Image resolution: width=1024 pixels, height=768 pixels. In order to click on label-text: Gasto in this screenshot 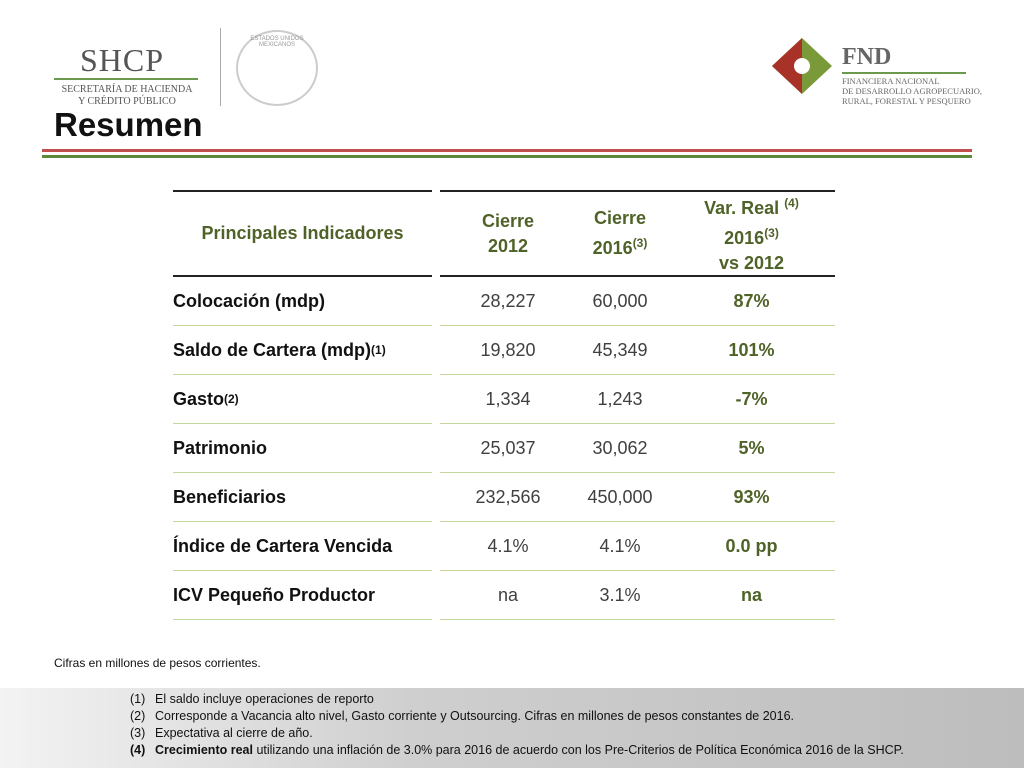, I will do `click(199, 398)`.